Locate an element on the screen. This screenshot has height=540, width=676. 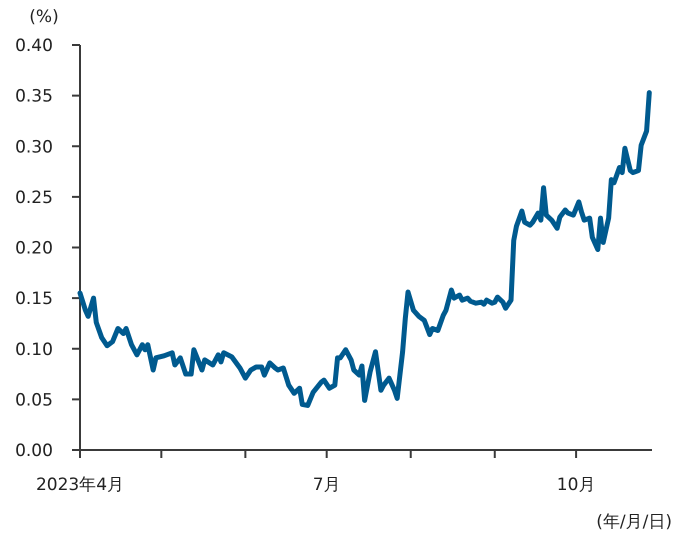
xtick: 2023年4月 is located at coordinates (80, 485).